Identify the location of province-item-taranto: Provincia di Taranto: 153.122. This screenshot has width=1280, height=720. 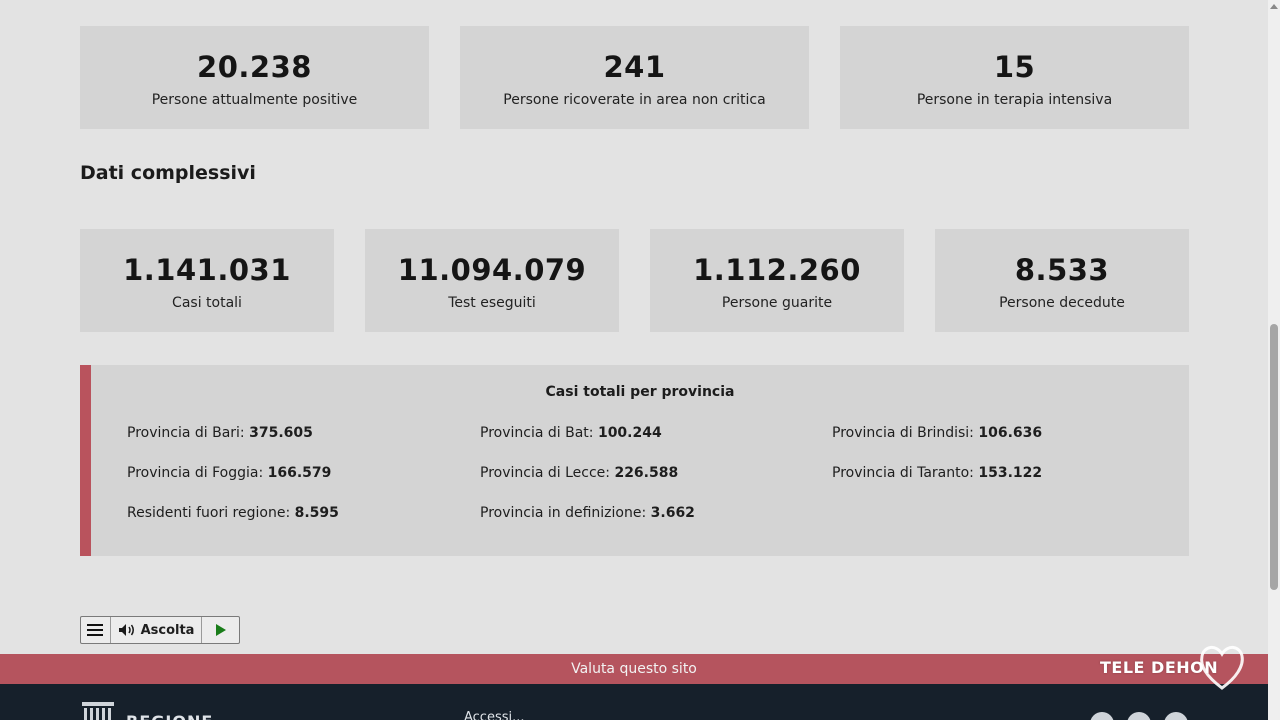
(937, 473).